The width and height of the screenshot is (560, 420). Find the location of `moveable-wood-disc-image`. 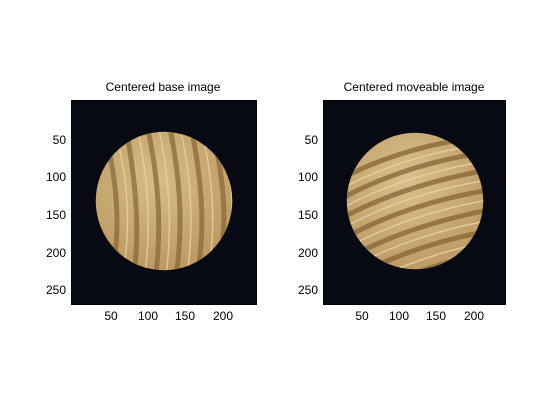

moveable-wood-disc-image is located at coordinates (415, 201).